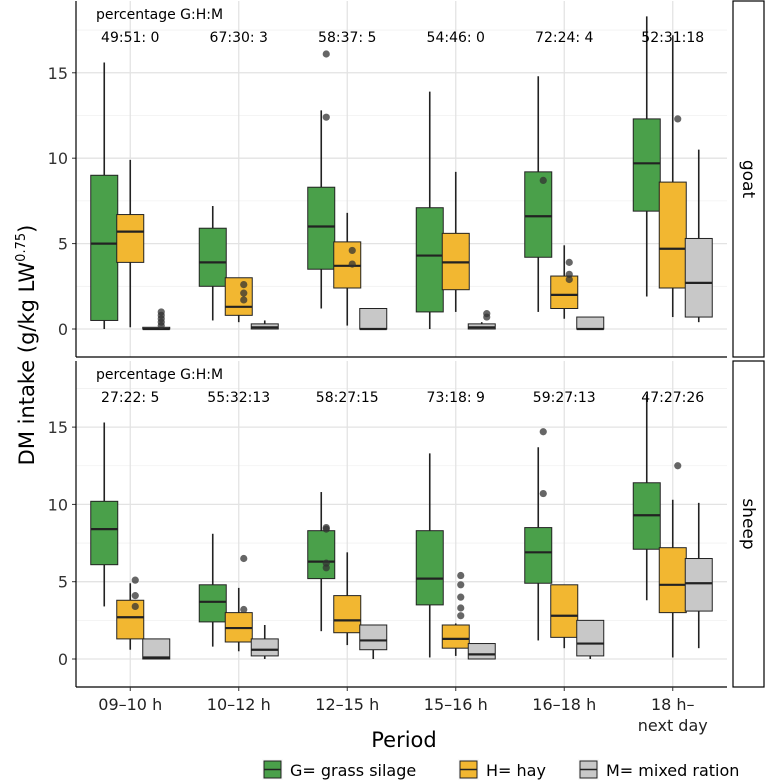  What do you see at coordinates (673, 704) in the screenshot?
I see `x-tick-label: 18 h–` at bounding box center [673, 704].